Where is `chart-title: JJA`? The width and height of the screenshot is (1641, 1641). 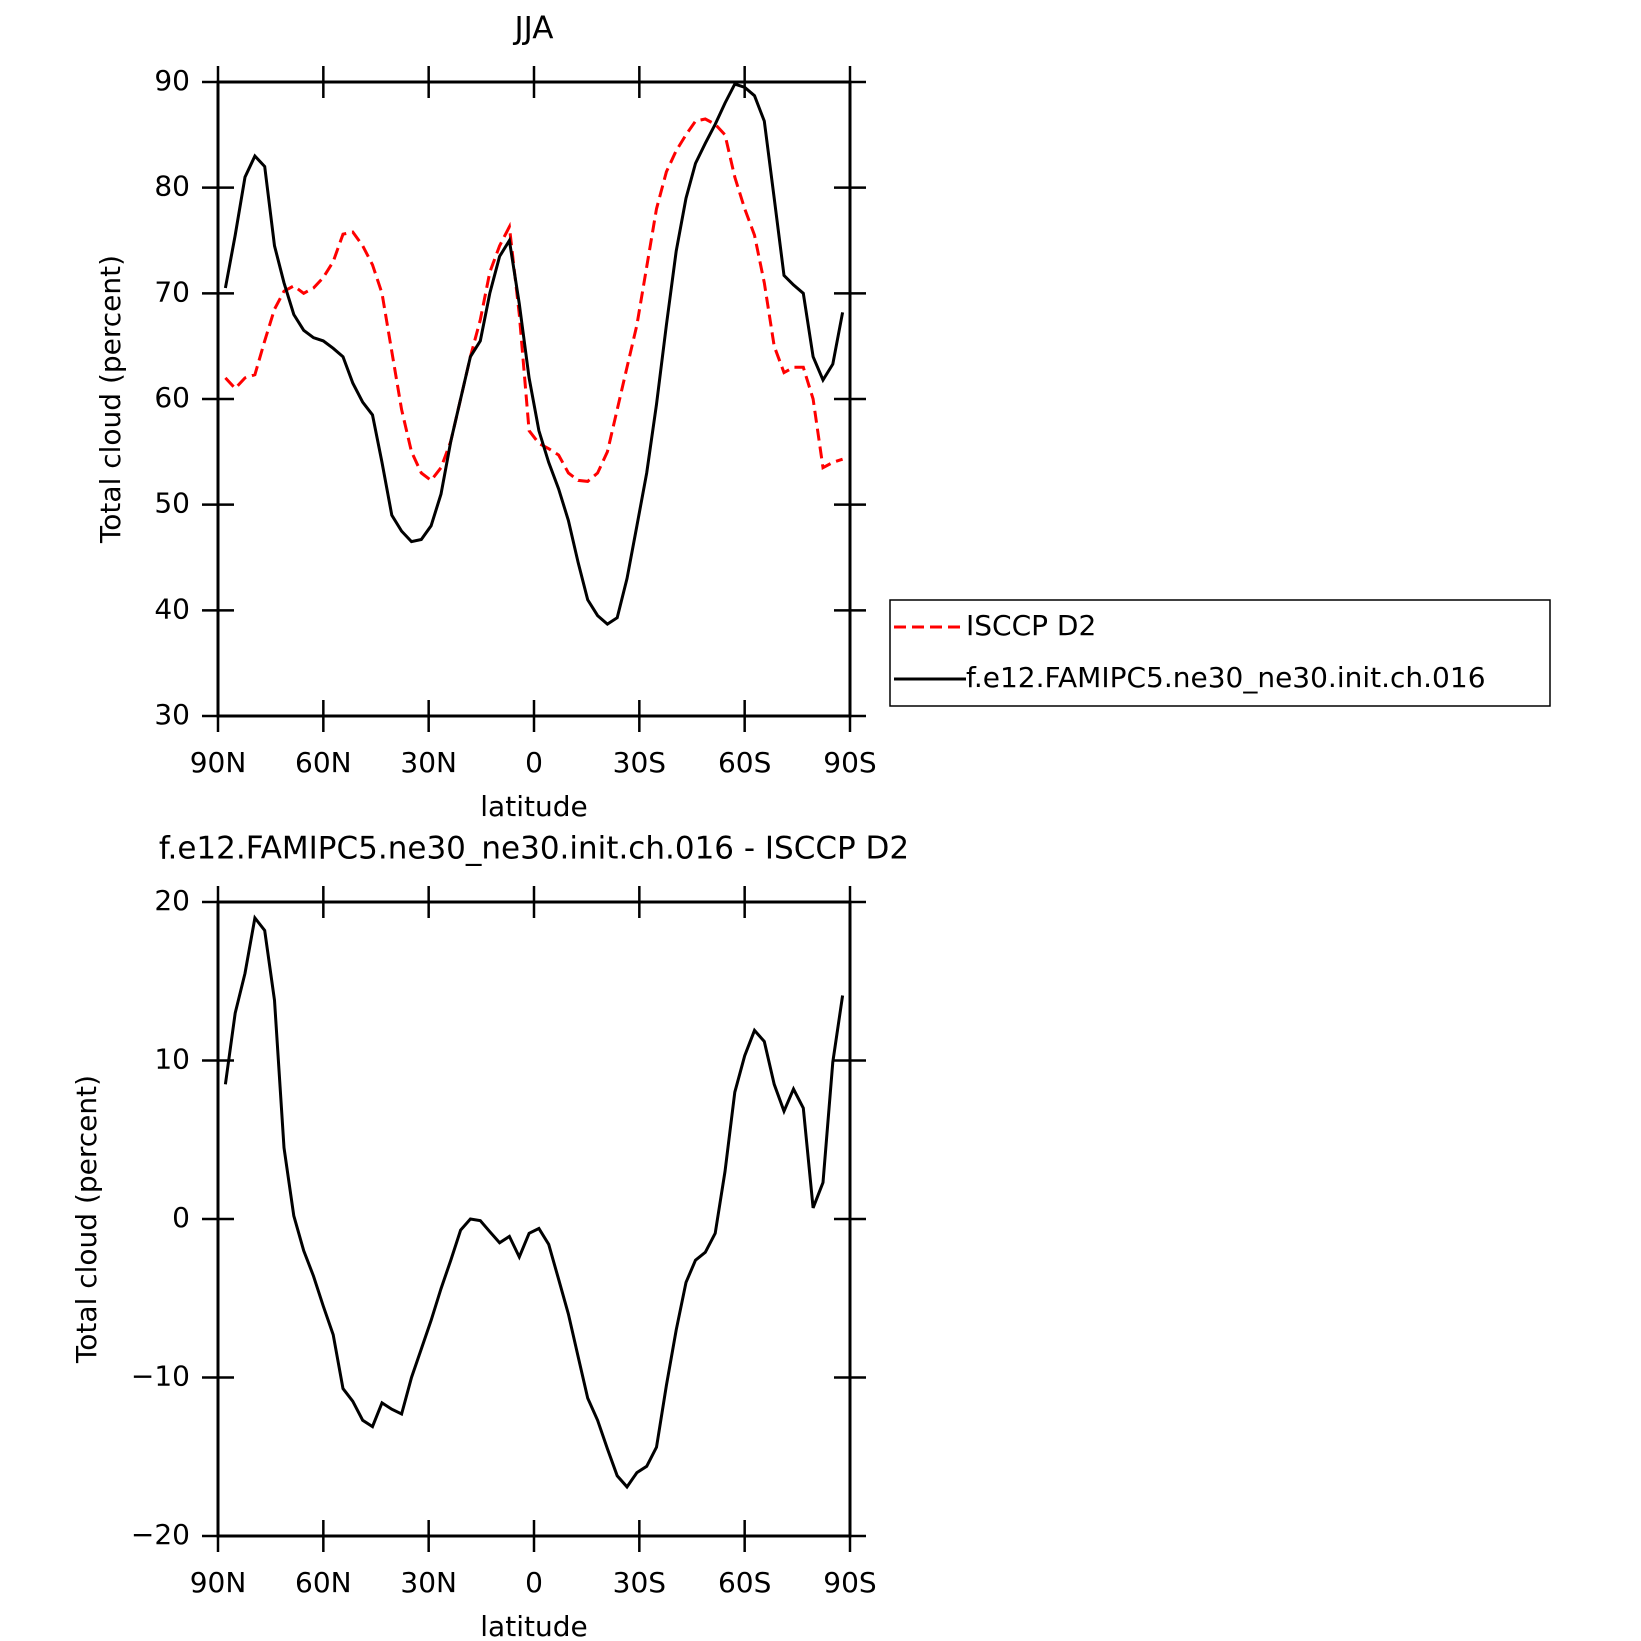
chart-title: JJA is located at coordinates (533, 29).